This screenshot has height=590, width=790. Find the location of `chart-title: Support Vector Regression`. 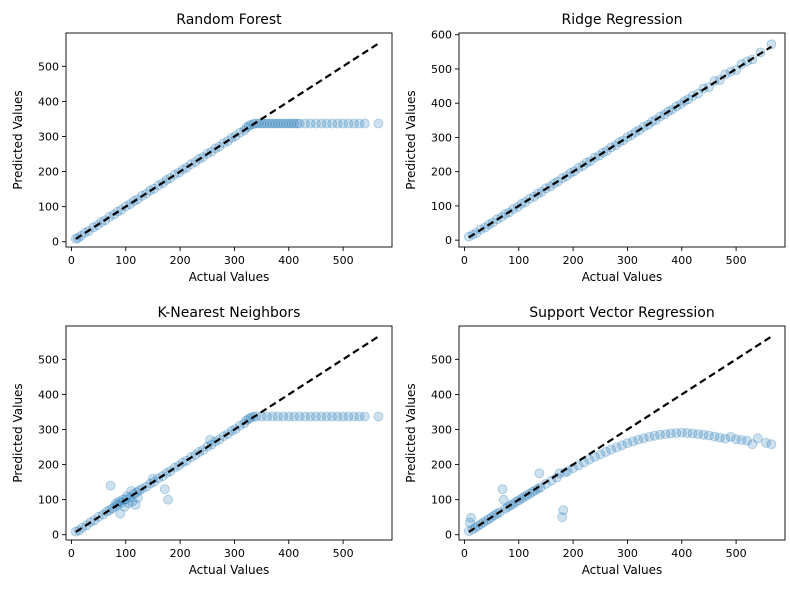

chart-title: Support Vector Regression is located at coordinates (621, 313).